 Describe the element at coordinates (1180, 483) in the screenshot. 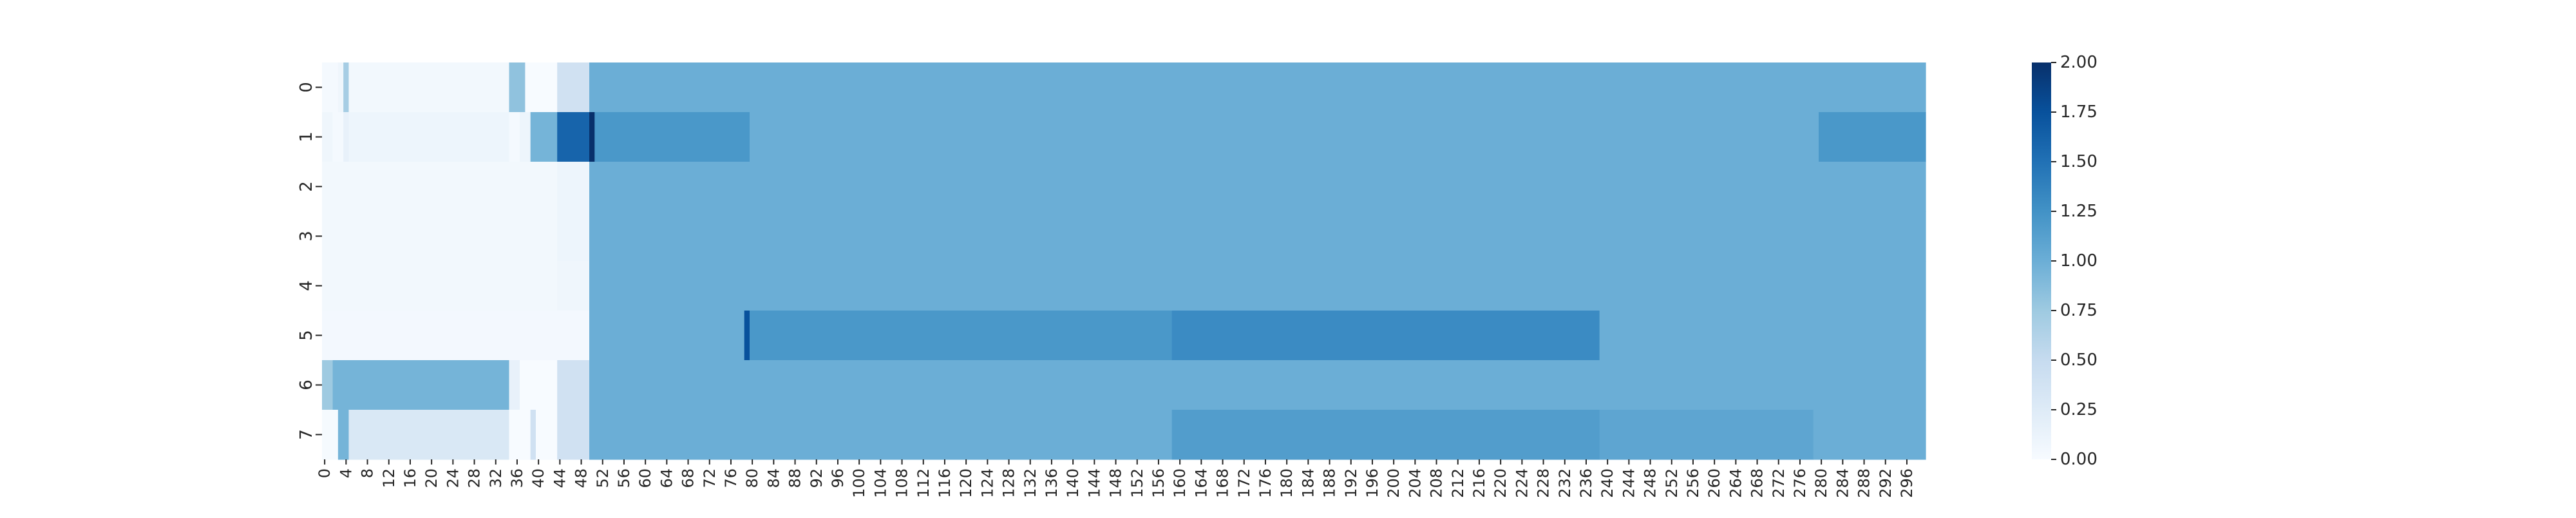

I see `x-tick-label: 160` at that location.